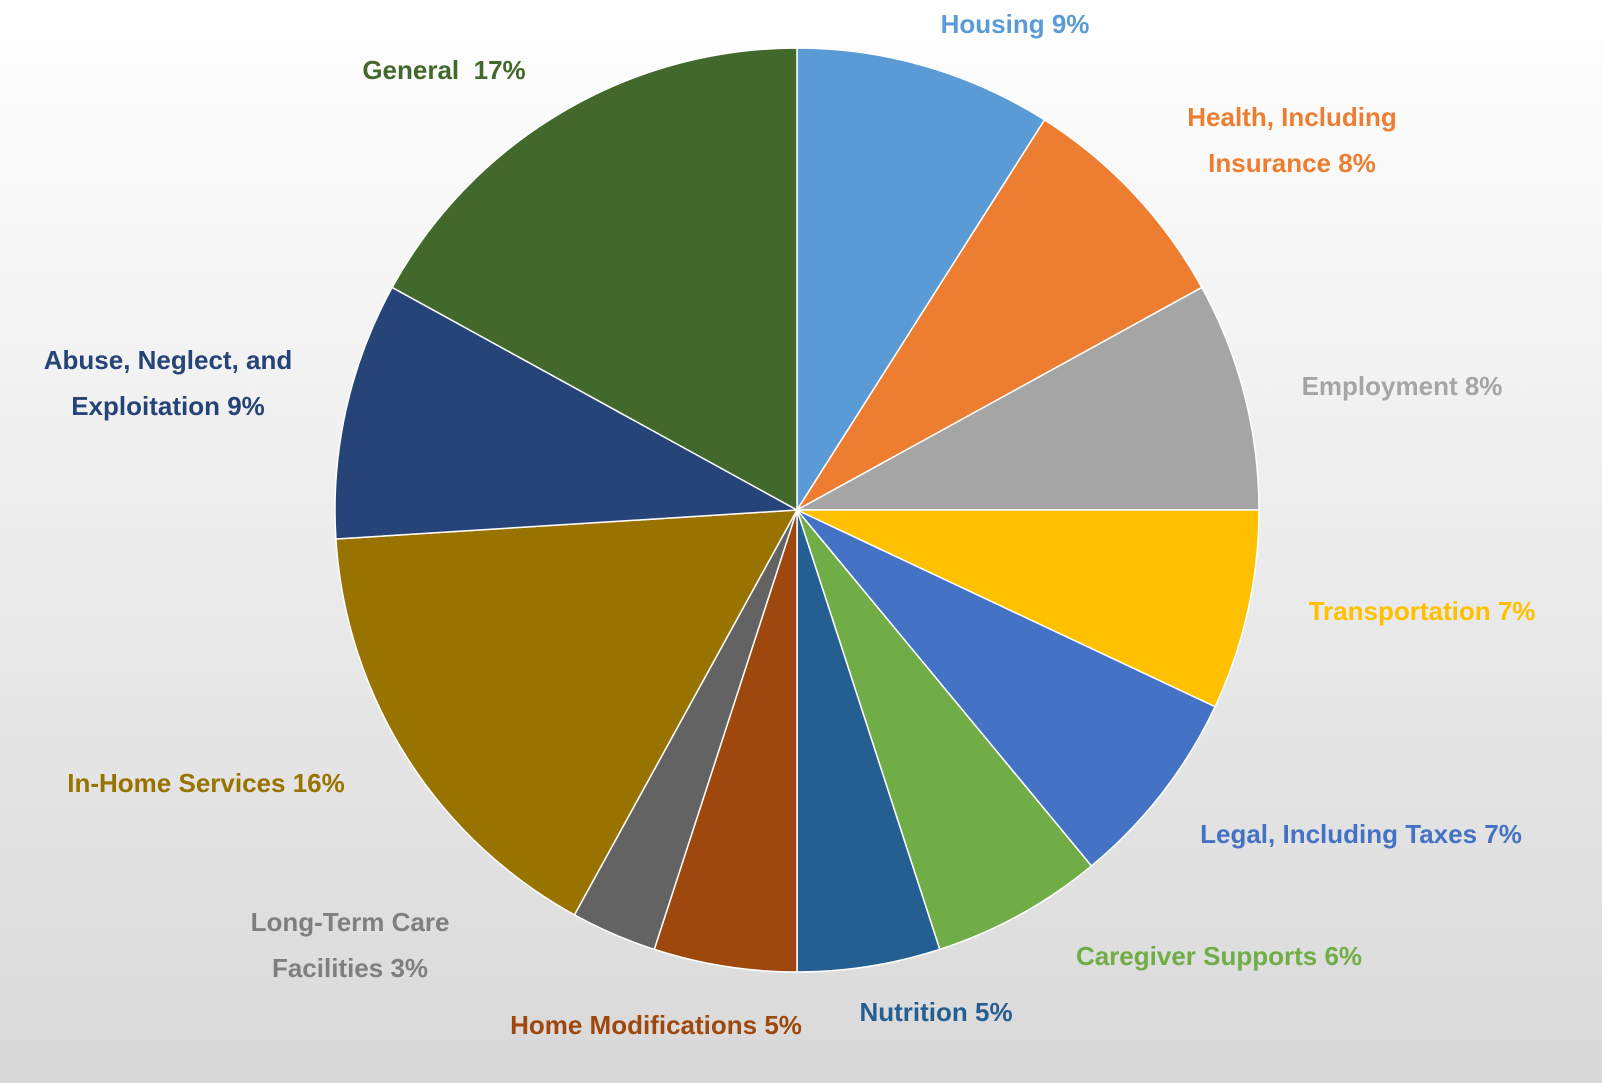 This screenshot has height=1083, width=1602. What do you see at coordinates (318, 783) in the screenshot?
I see `value-label: 16%` at bounding box center [318, 783].